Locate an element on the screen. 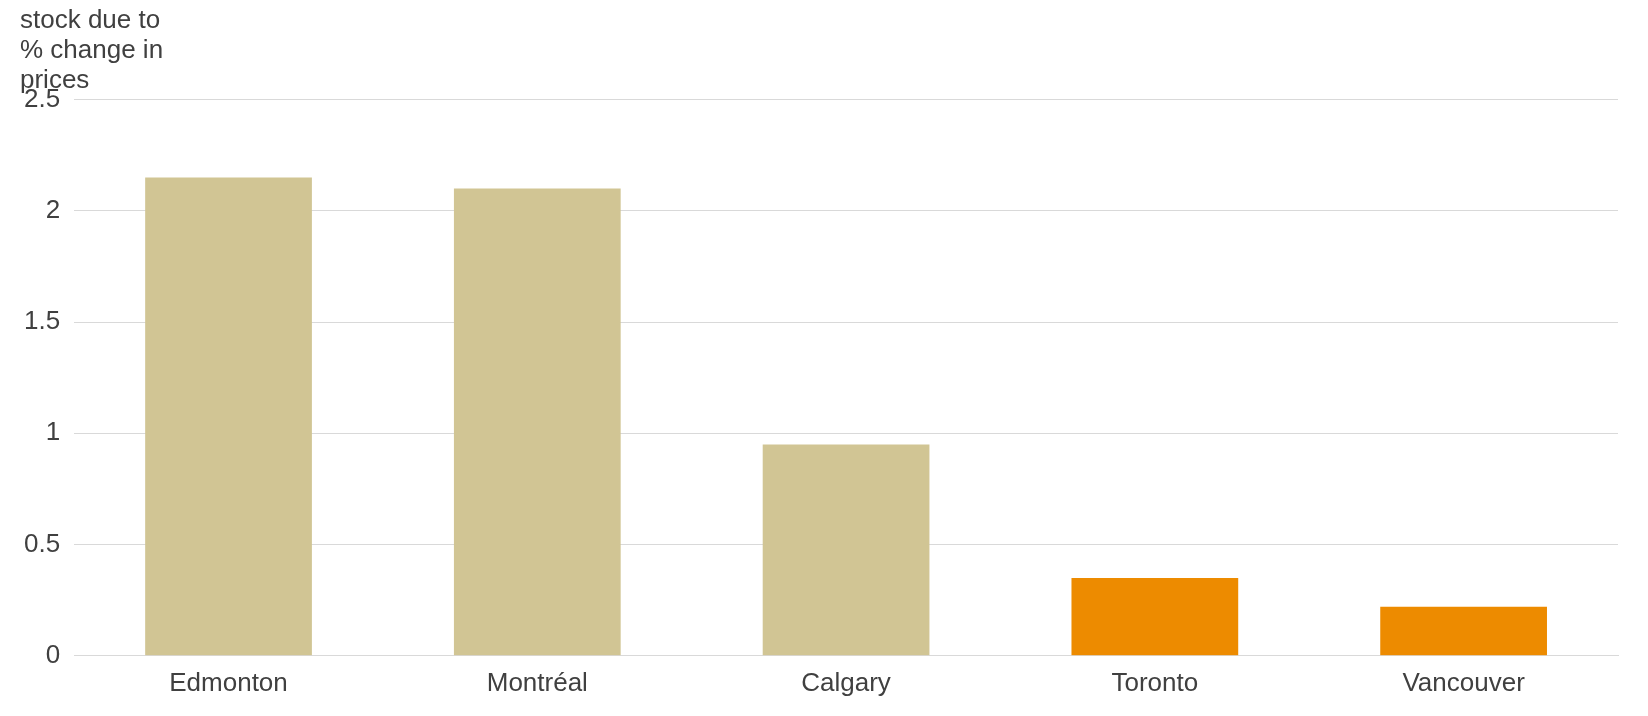 The width and height of the screenshot is (1648, 716). y-tick-label: 0.5 is located at coordinates (42, 542).